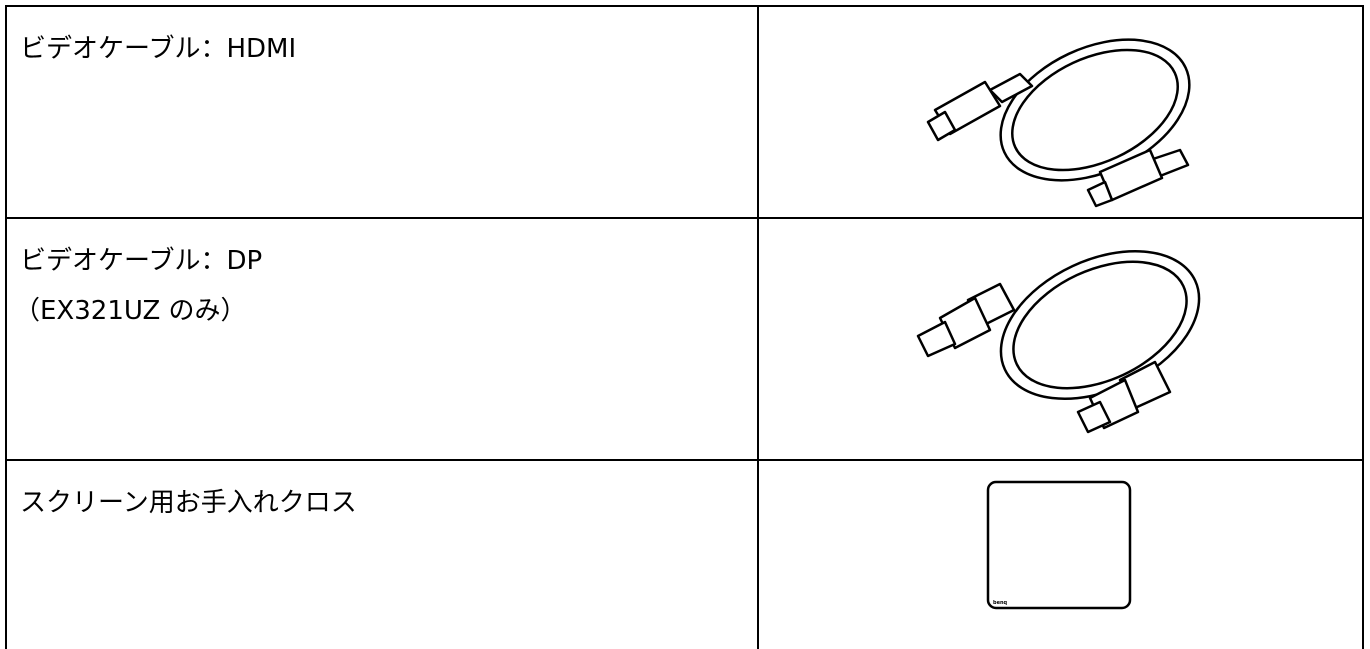  Describe the element at coordinates (1058, 123) in the screenshot. I see `hdmi-cable` at that location.